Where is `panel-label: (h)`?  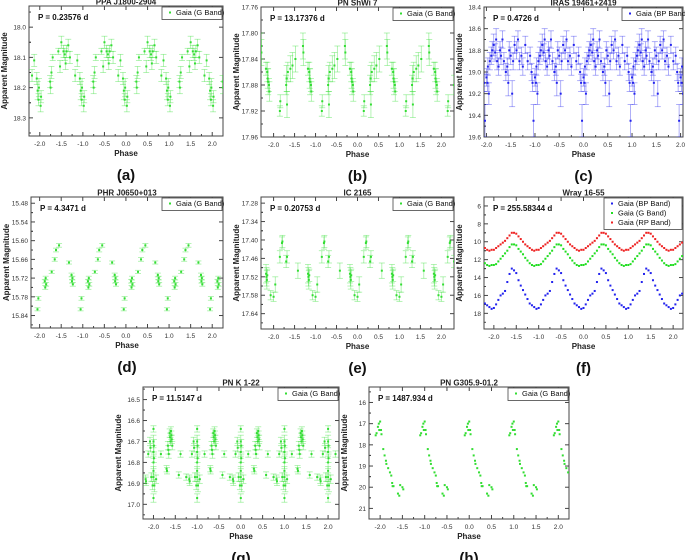 panel-label: (h) is located at coordinates (468, 555).